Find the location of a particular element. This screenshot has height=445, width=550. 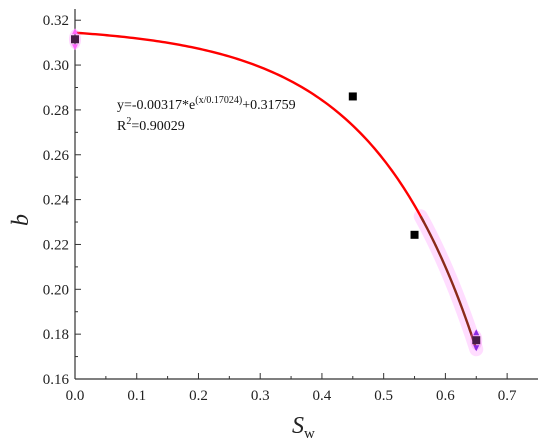

fit-r-squared: R2=0.90029 is located at coordinates (151, 125).